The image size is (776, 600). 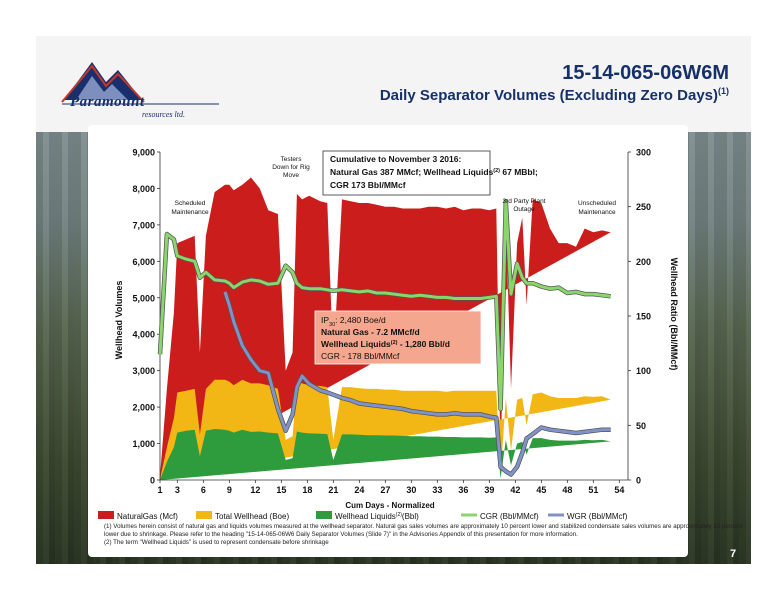 I want to click on y-axis-label: Wellhead Volumes, so click(x=119, y=320).